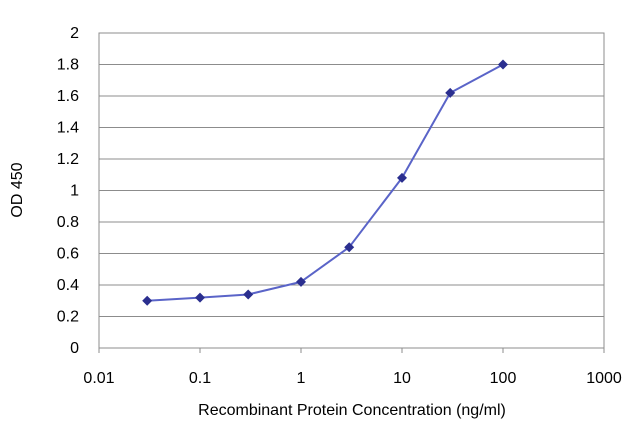 The height and width of the screenshot is (427, 640). Describe the element at coordinates (98, 378) in the screenshot. I see `x-tick-label: 0.01` at that location.